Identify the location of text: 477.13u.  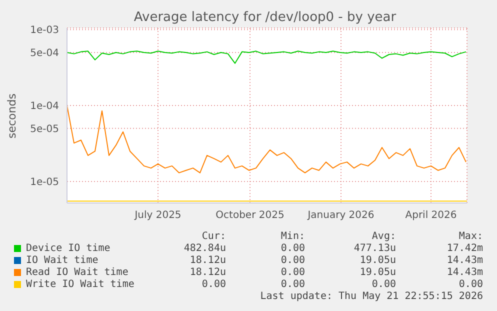
(374, 248).